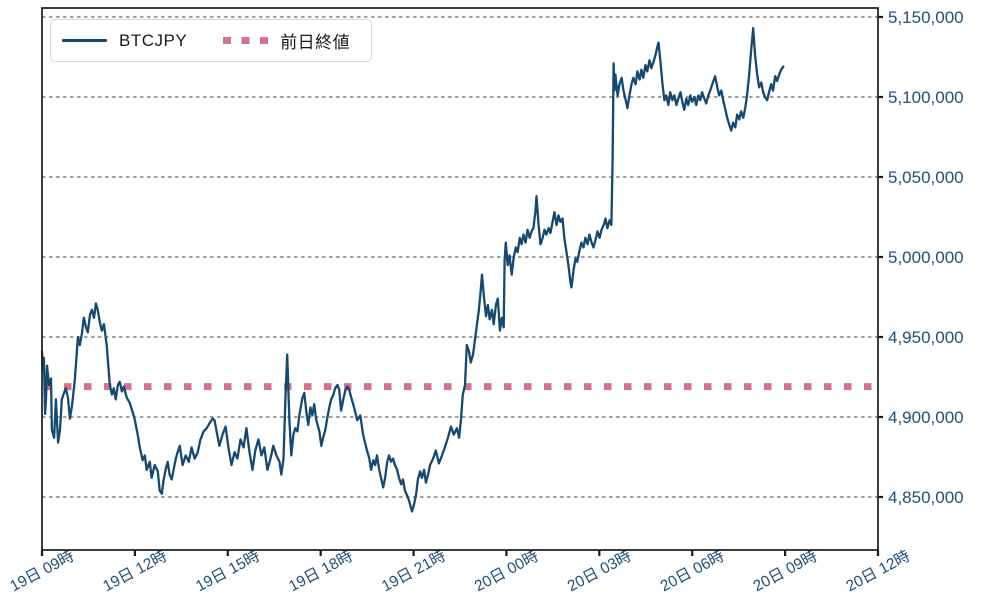 This screenshot has width=991, height=613. Describe the element at coordinates (153, 40) in the screenshot. I see `legend-label-btcjpy: BTCJPY` at that location.